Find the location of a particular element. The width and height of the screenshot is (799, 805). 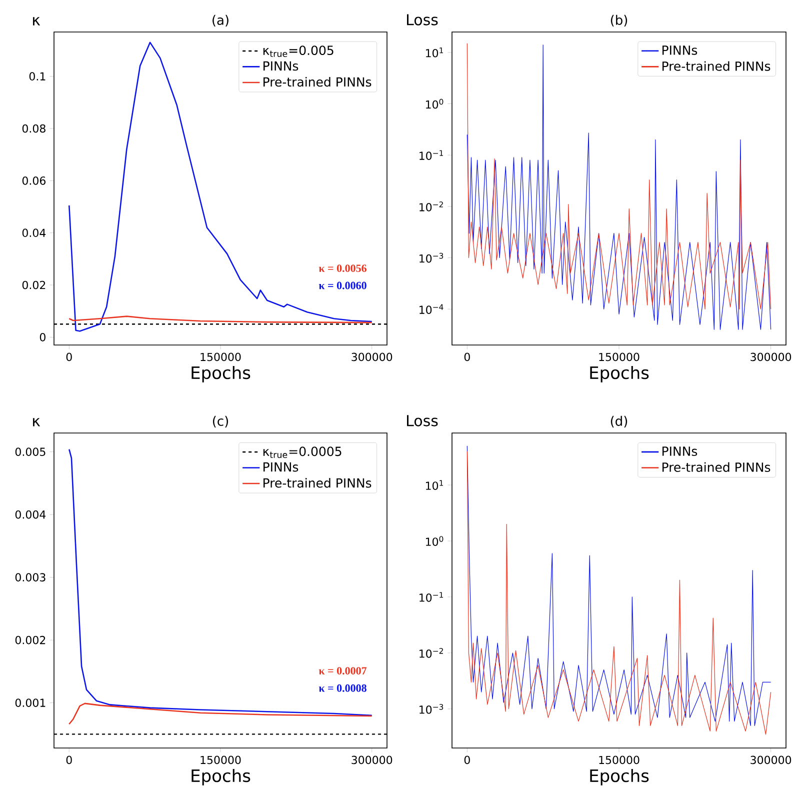

y-tick-label: 0.002 is located at coordinates (30, 640).